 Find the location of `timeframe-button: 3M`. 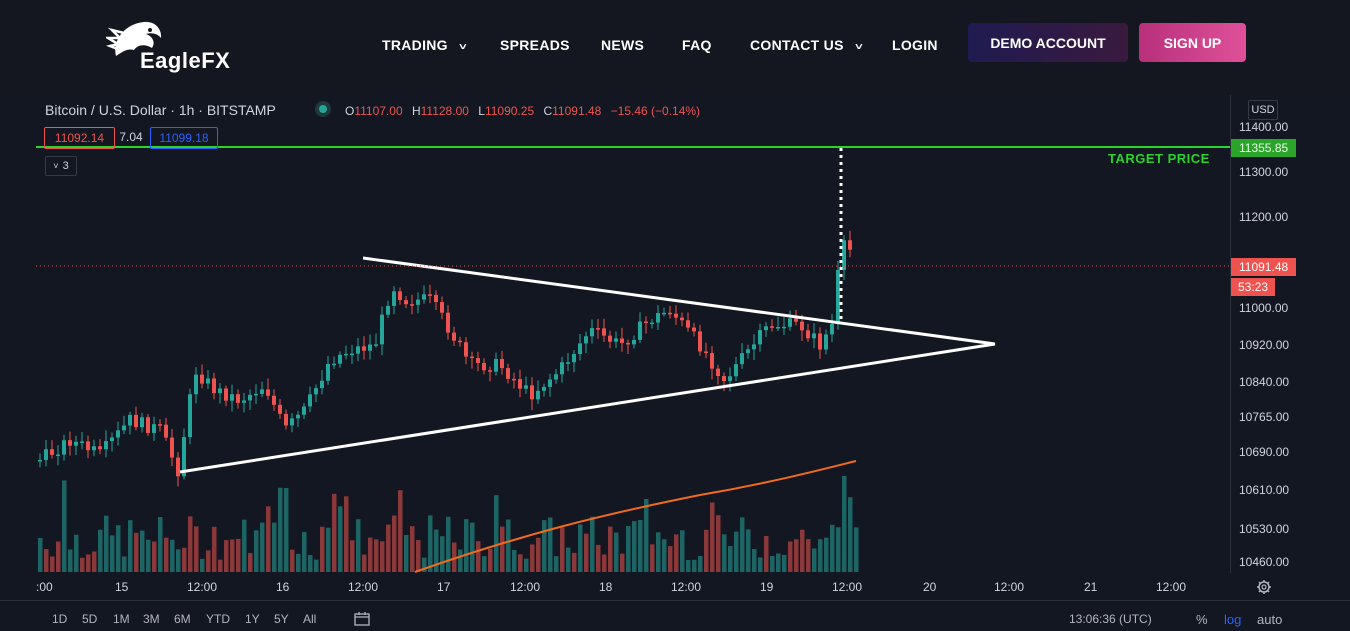

timeframe-button: 3M is located at coordinates (151, 619).